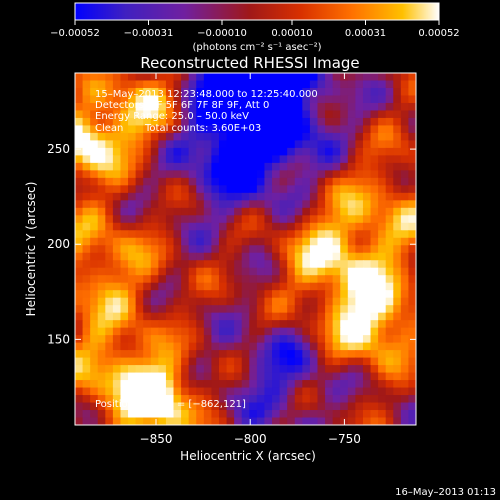 This screenshot has height=500, width=500. Describe the element at coordinates (149, 33) in the screenshot. I see `colorbar-tick-label: −0.00031` at that location.